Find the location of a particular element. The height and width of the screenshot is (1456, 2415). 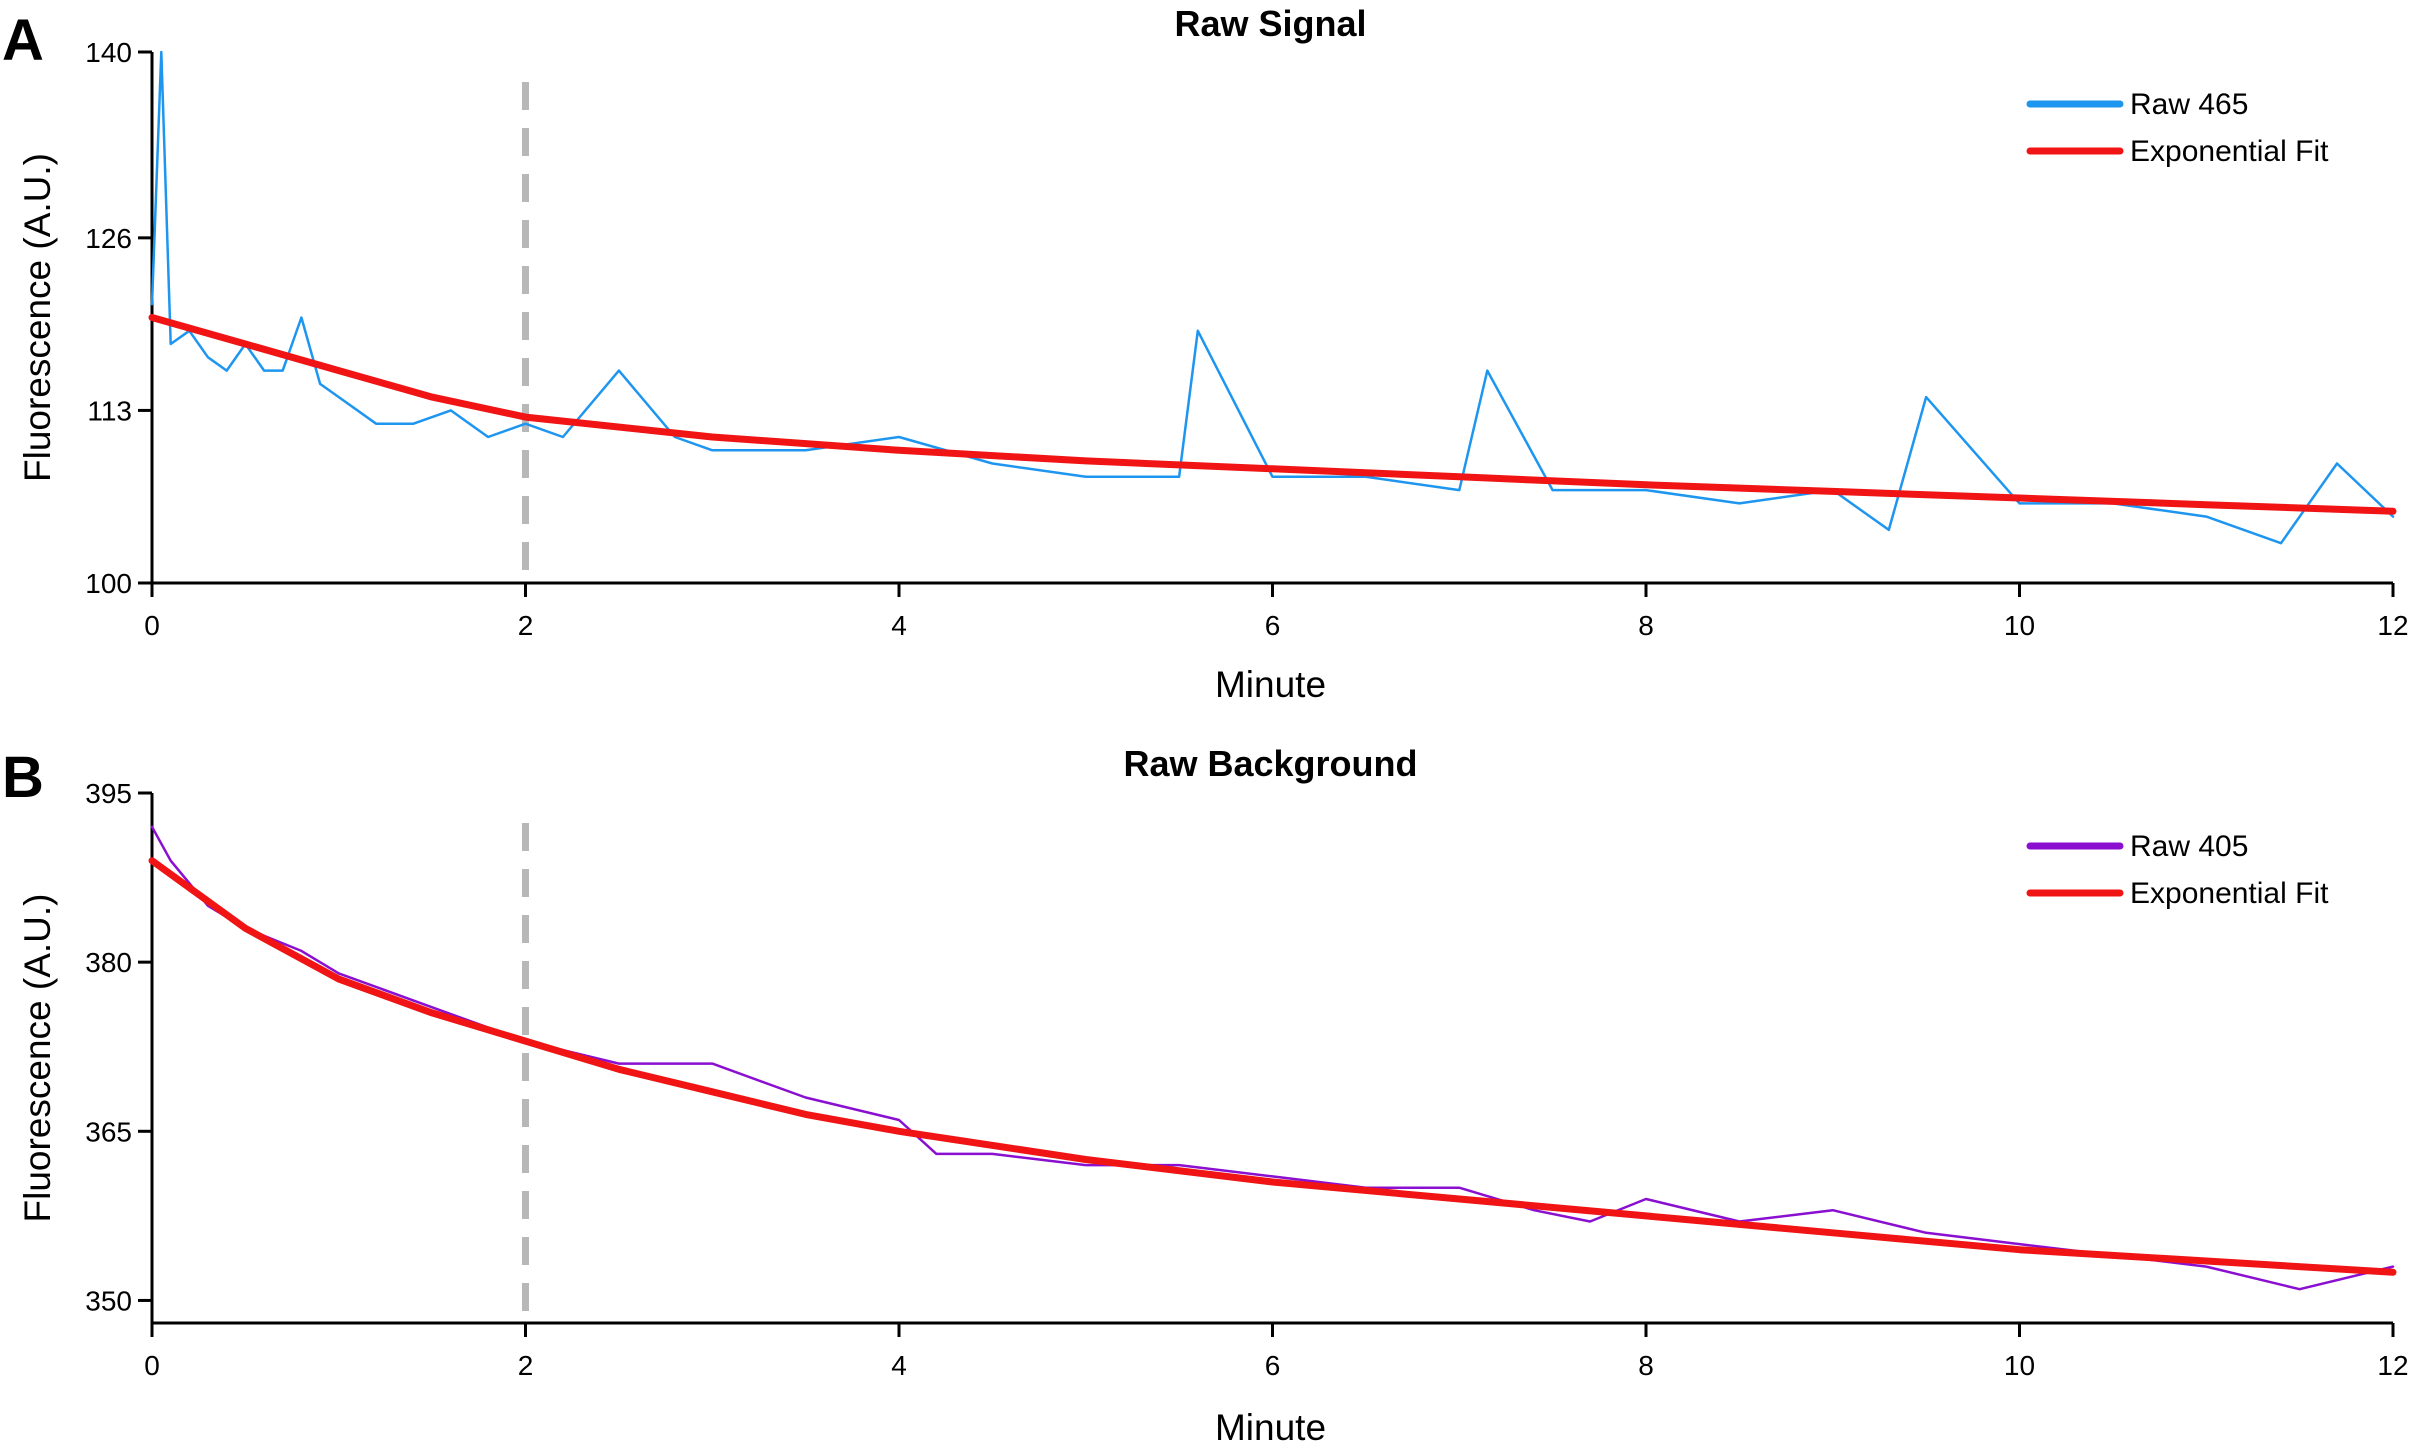

chart-title: Raw Signal is located at coordinates (1270, 23).